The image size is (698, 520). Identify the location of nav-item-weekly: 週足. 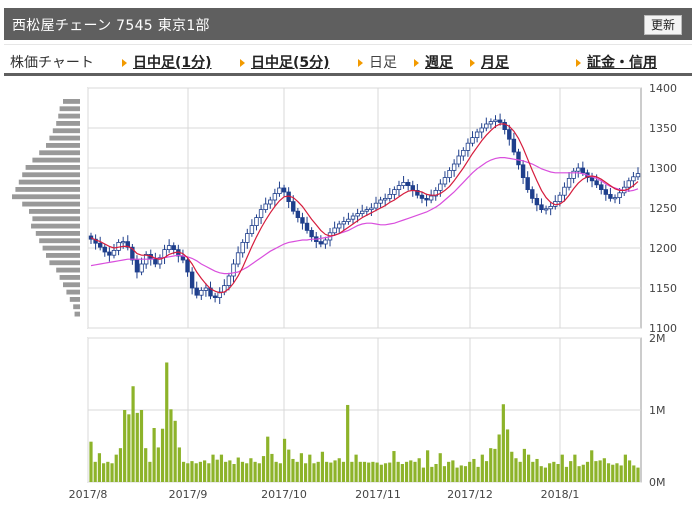
(433, 62).